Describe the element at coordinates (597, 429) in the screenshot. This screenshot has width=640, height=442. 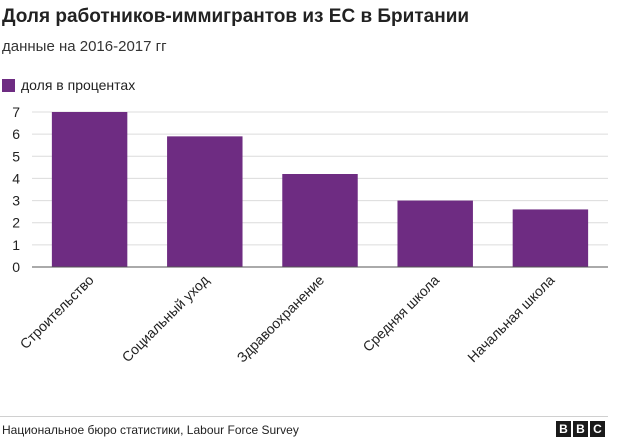
I see `logo-letter: C` at that location.